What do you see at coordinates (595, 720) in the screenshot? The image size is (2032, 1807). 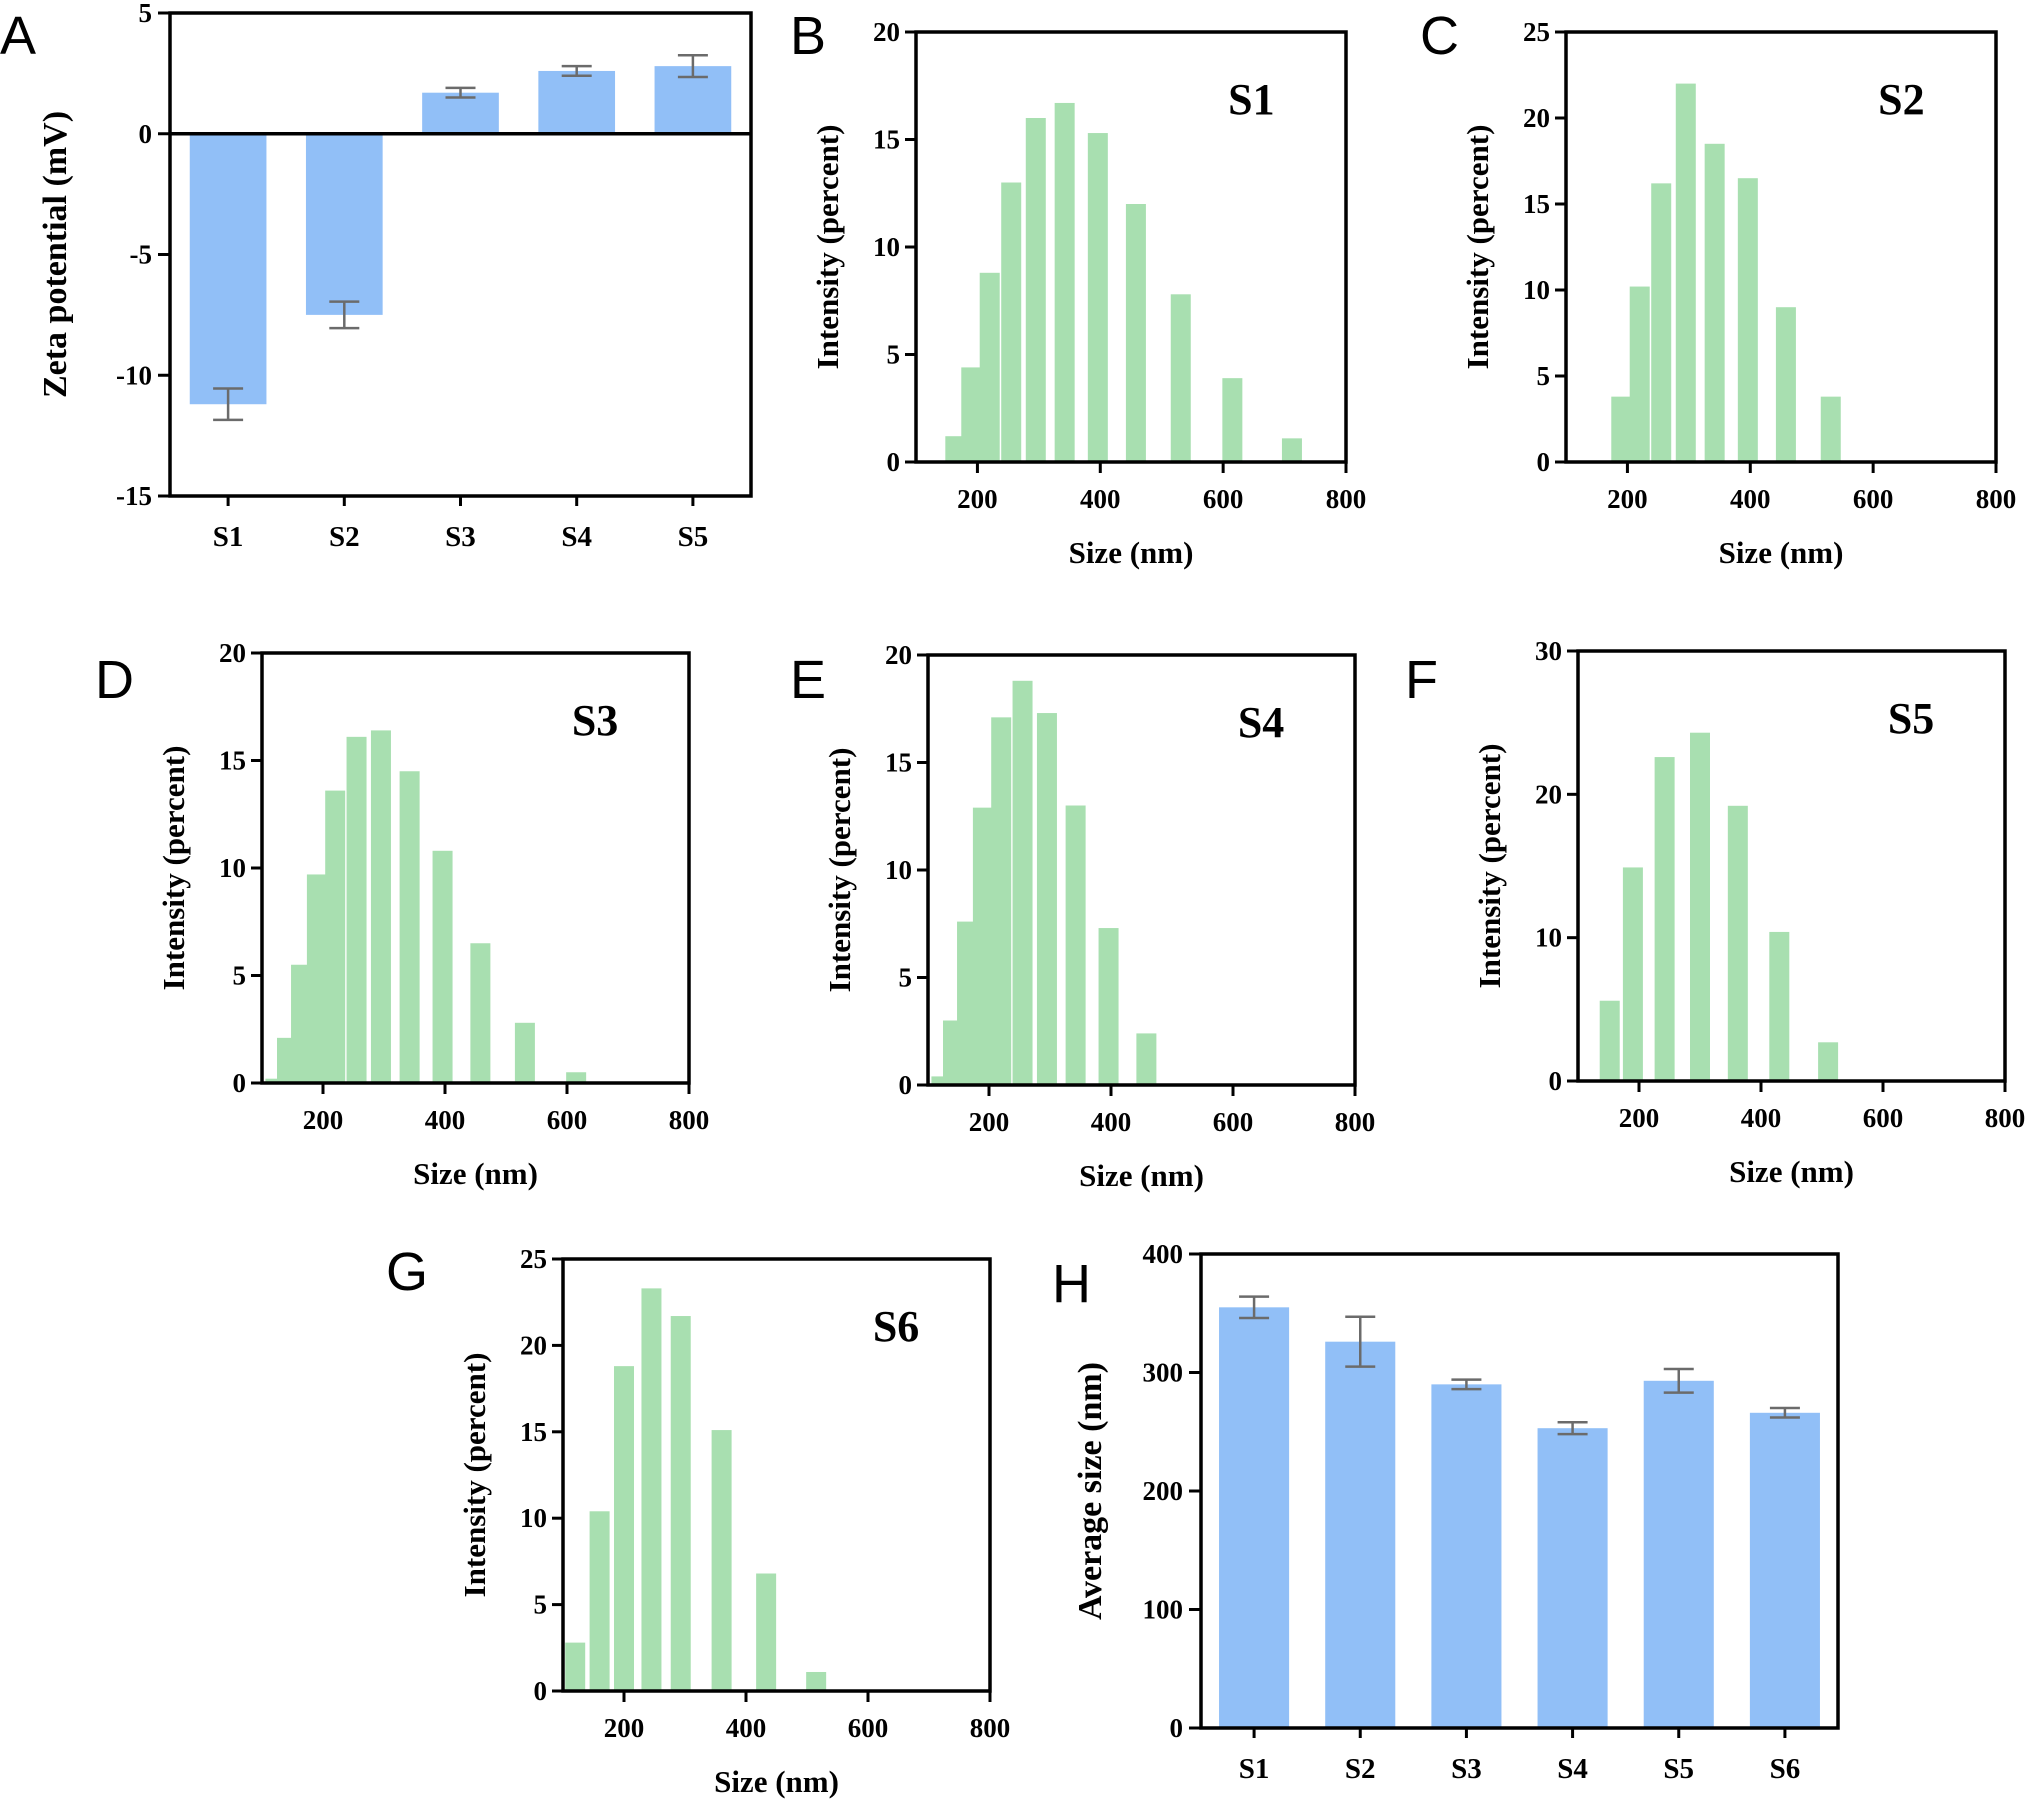 I see `inset-sample-label: S3` at bounding box center [595, 720].